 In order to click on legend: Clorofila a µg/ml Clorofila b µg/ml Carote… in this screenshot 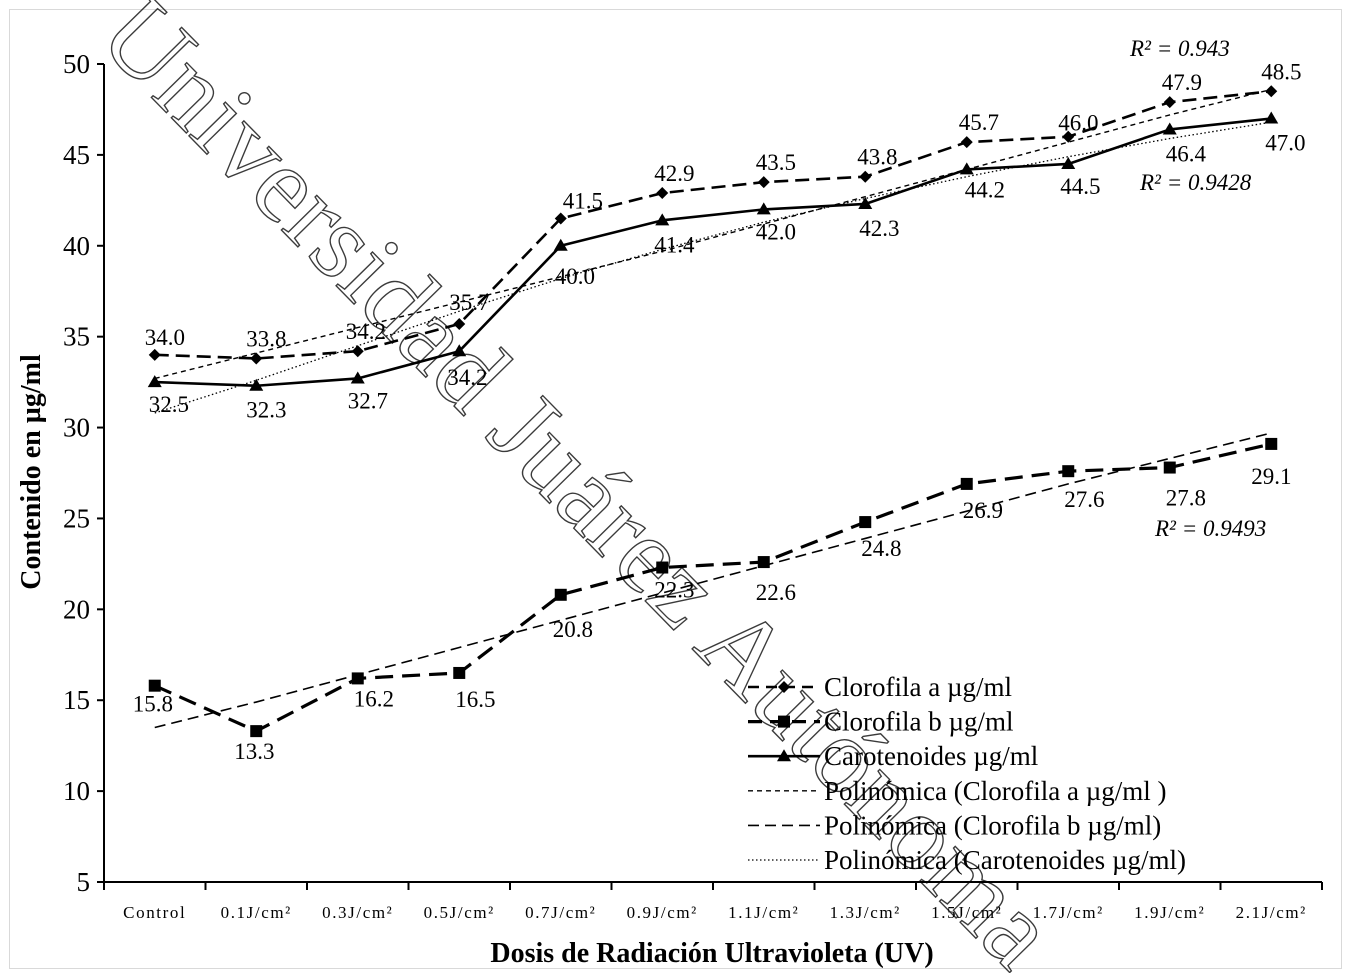, I will do `click(967, 773)`.